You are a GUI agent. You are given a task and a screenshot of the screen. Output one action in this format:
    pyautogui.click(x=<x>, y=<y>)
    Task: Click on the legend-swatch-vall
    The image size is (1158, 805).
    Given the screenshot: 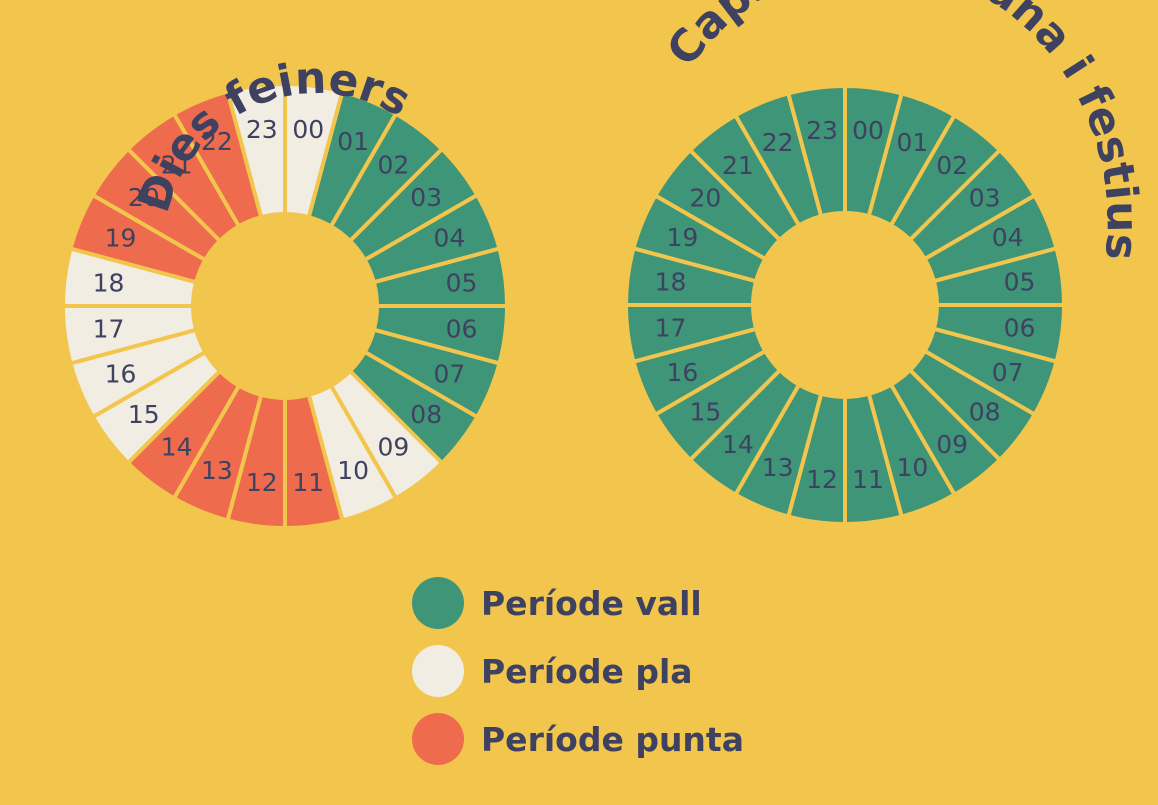 What is the action you would take?
    pyautogui.click(x=438, y=603)
    